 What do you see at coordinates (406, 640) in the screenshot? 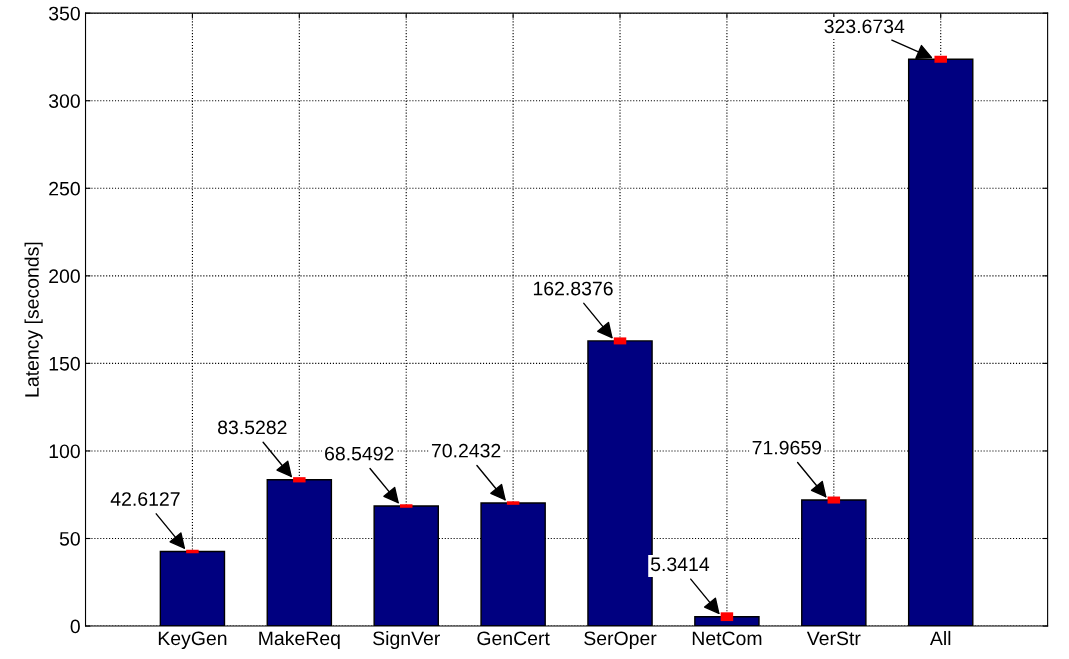
I see `x-tick-label: SignVer` at bounding box center [406, 640].